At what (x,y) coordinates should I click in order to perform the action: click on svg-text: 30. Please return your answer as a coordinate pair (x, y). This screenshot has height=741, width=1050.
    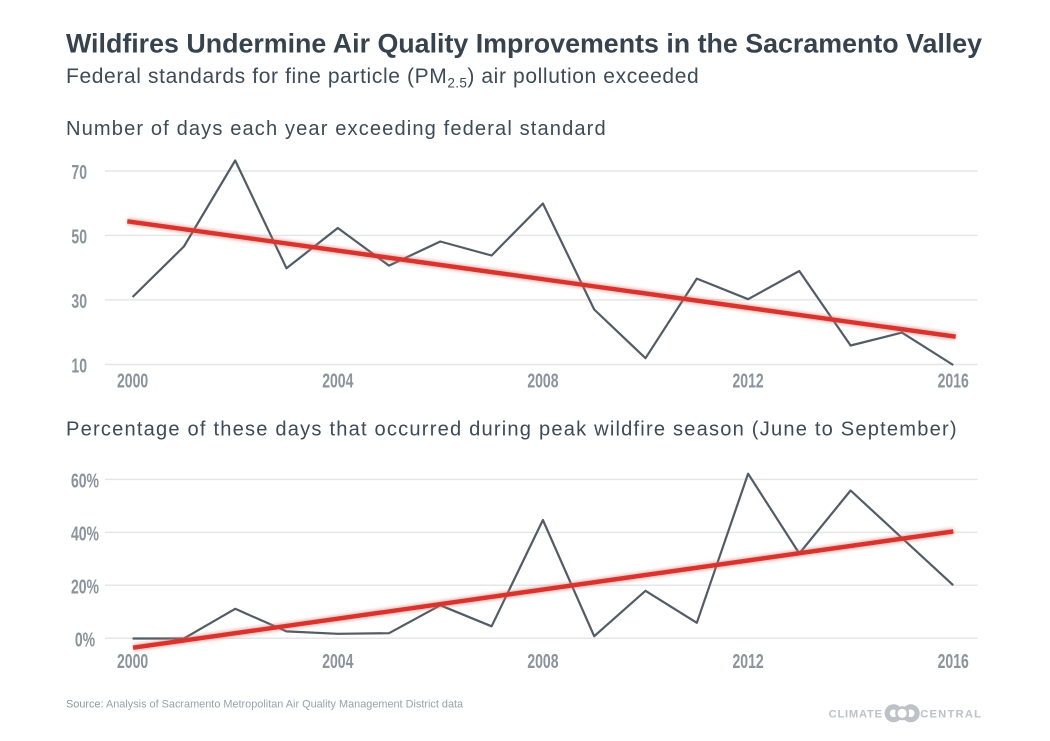
    Looking at the image, I should click on (79, 300).